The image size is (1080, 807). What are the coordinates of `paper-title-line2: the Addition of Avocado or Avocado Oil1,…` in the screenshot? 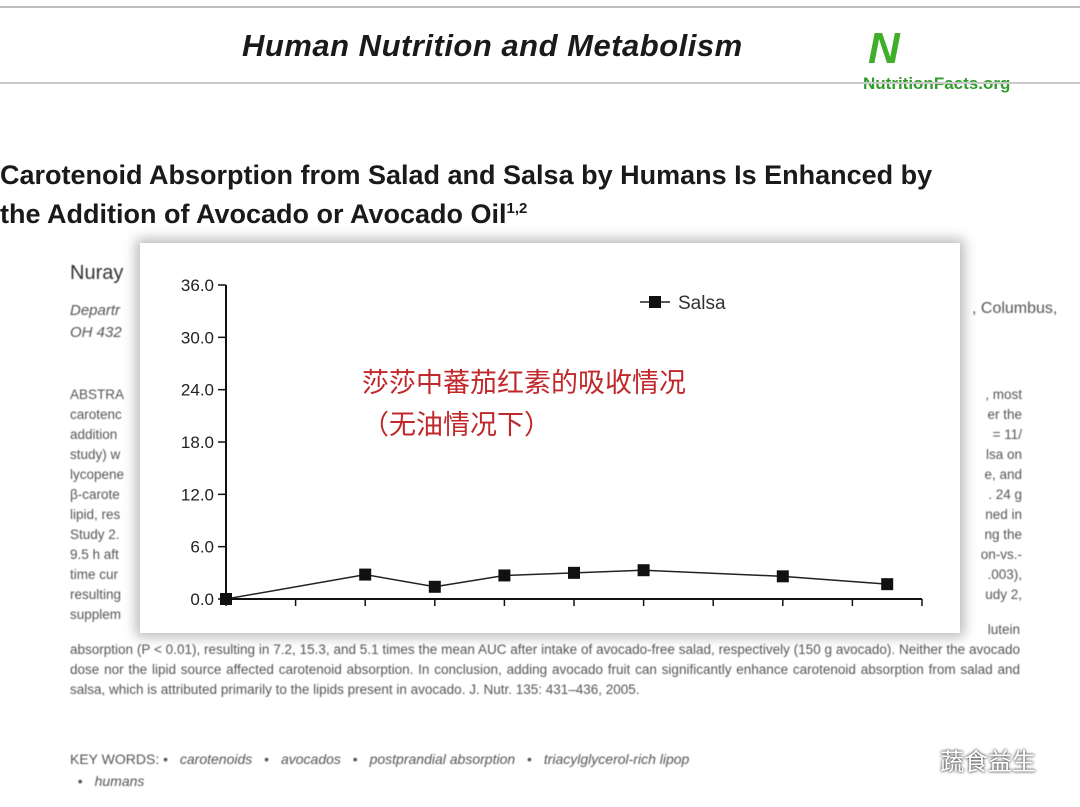 It's located at (264, 214).